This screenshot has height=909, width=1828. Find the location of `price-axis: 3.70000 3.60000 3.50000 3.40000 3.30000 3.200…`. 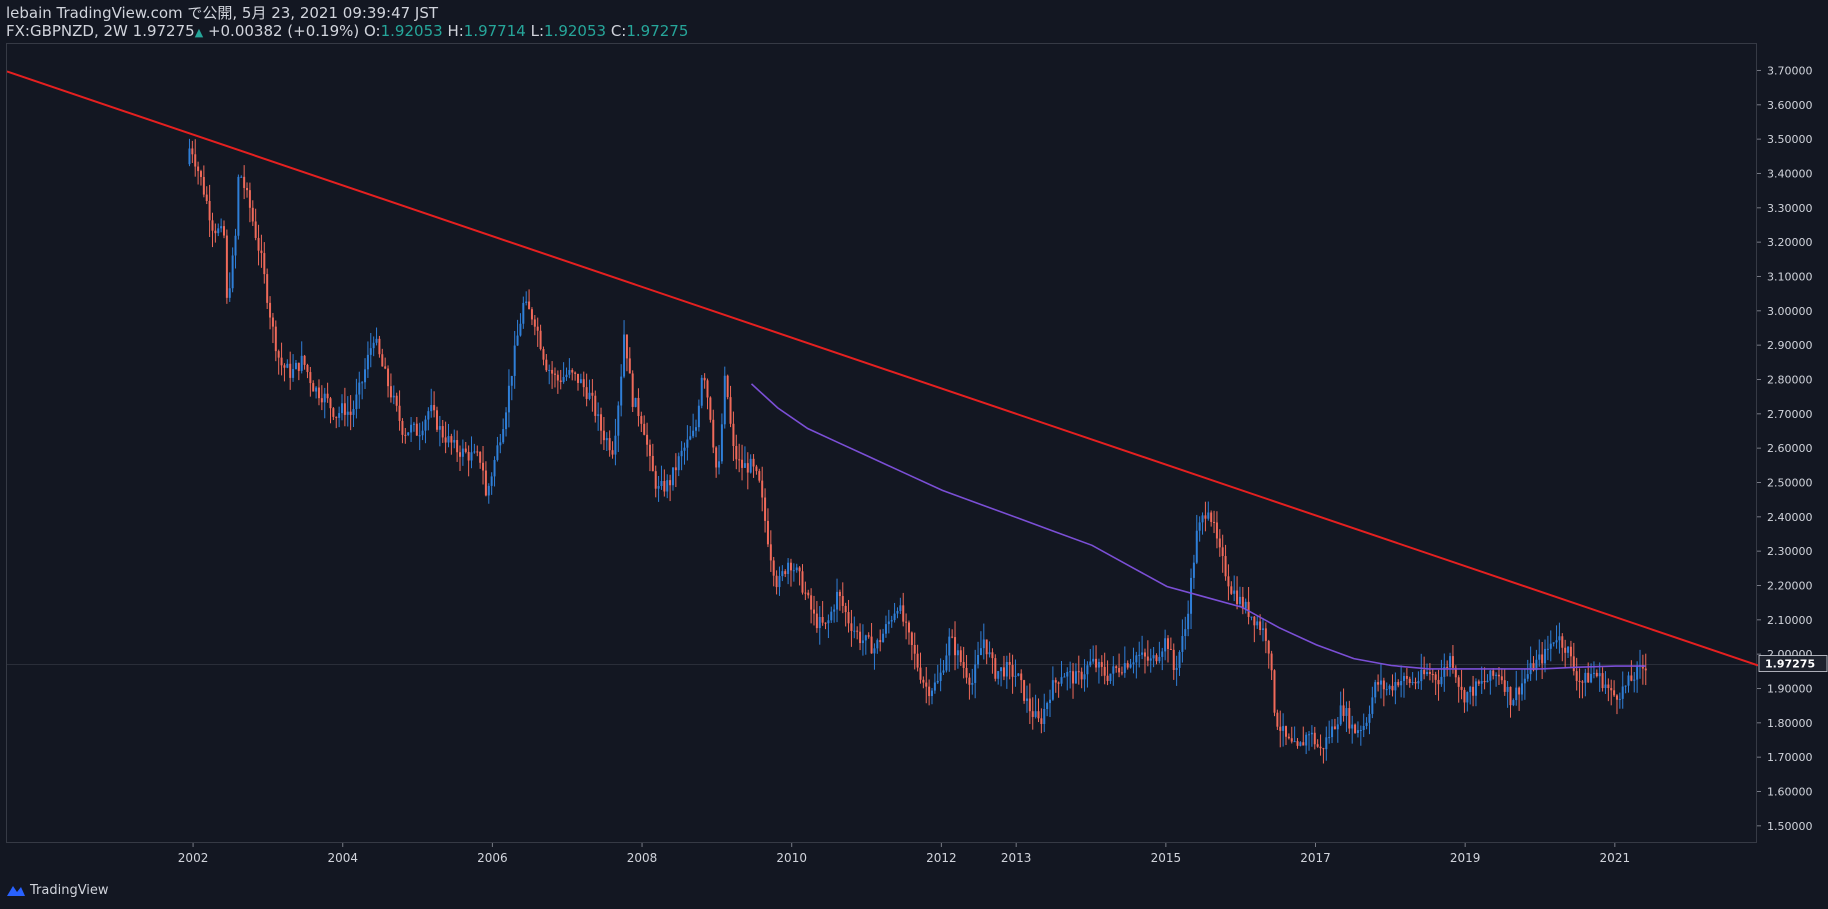

price-axis: 3.70000 3.60000 3.50000 3.40000 3.30000 3.200… is located at coordinates (1792, 443).